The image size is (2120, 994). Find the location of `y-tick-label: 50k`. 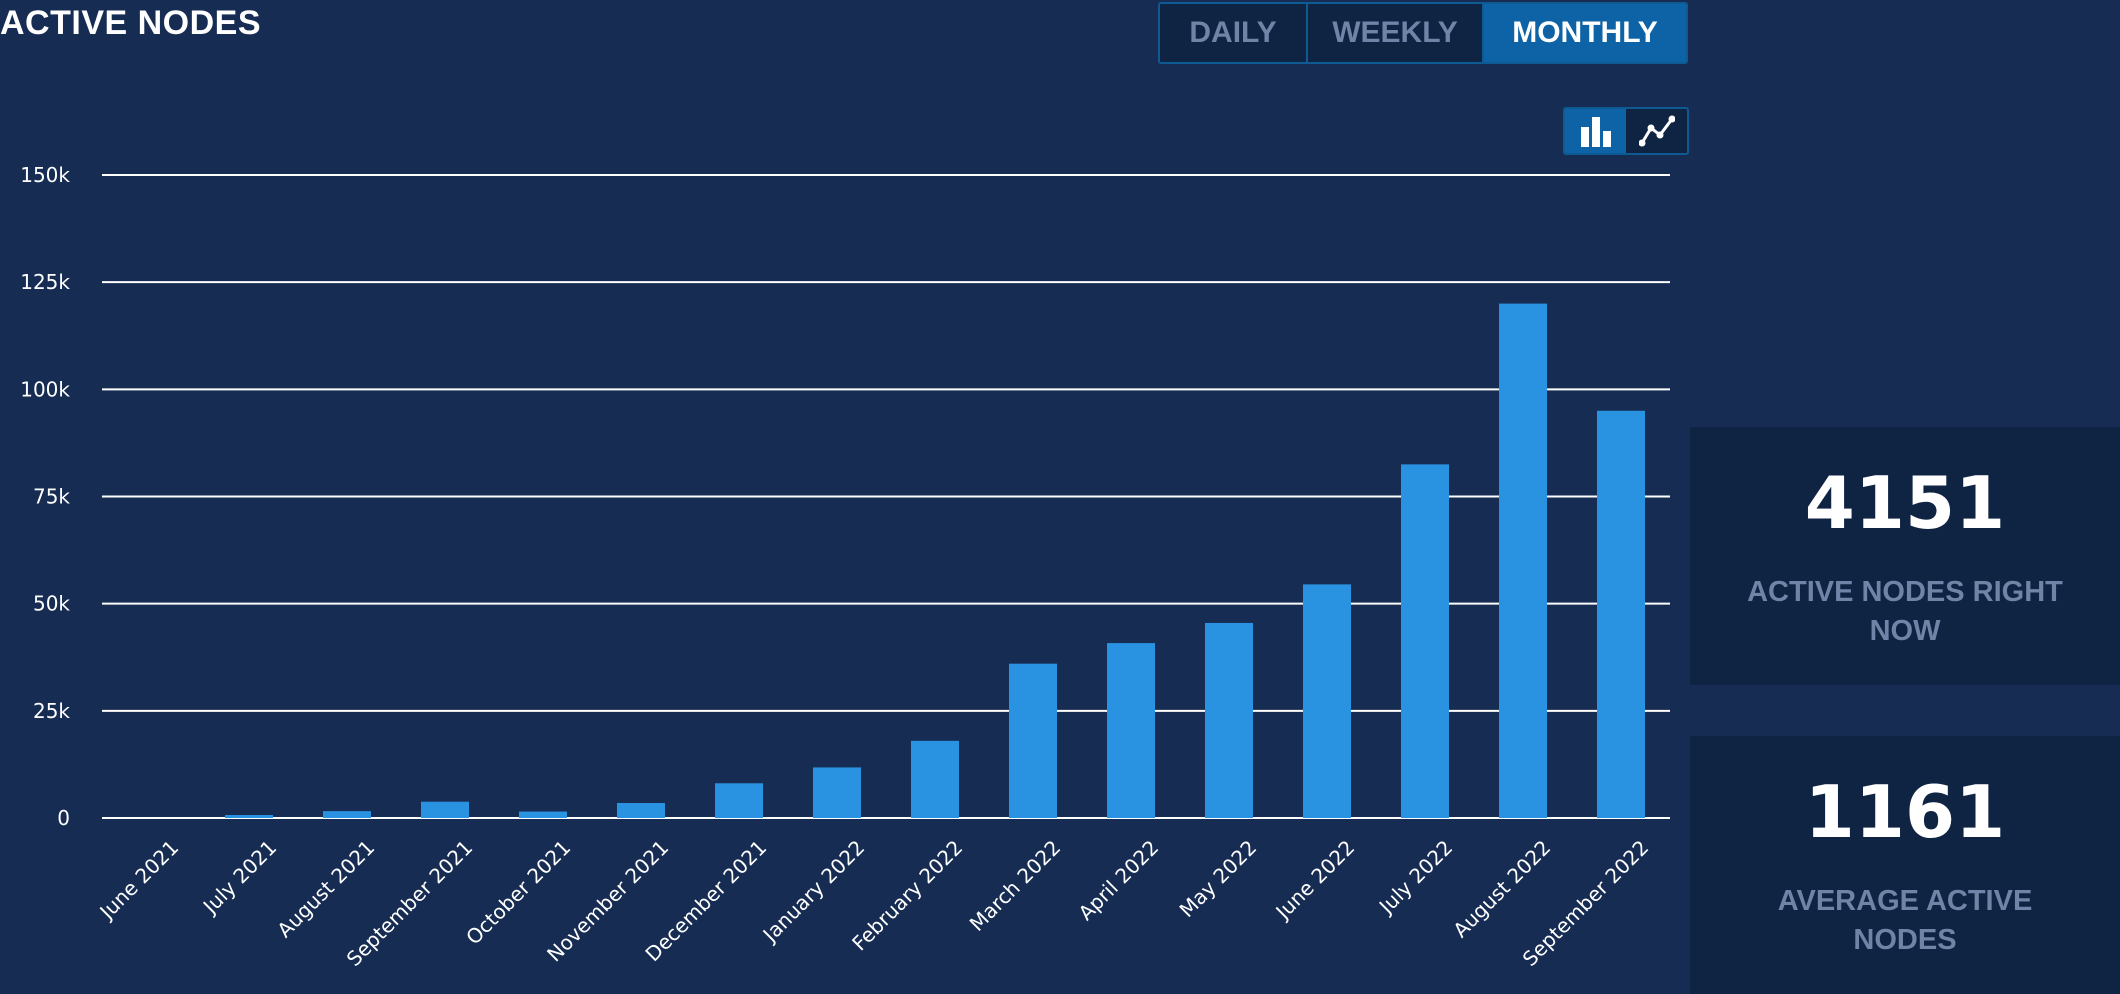

y-tick-label: 50k is located at coordinates (51, 604).